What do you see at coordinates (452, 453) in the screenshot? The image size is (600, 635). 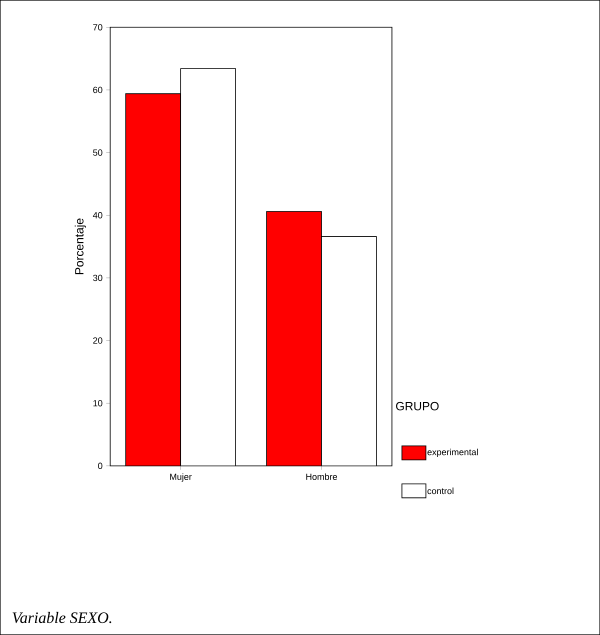 I see `legend-label: experimental` at bounding box center [452, 453].